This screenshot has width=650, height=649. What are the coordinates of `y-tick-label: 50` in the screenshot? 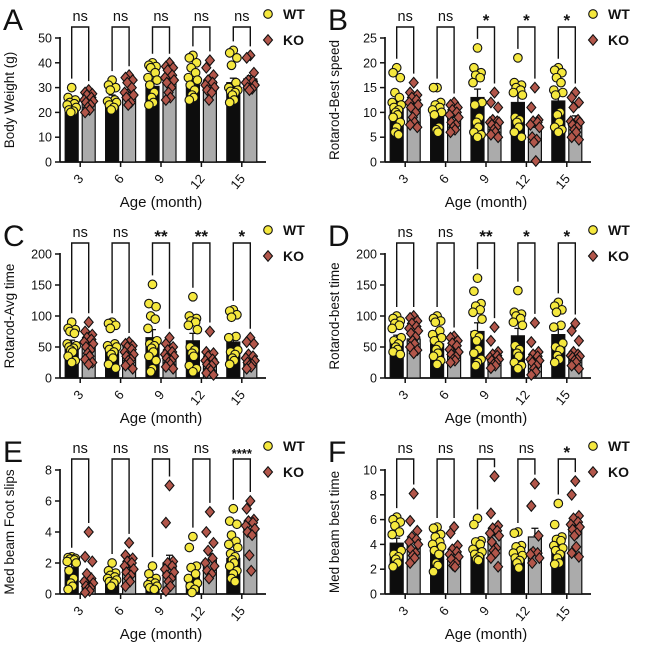 It's located at (45, 39).